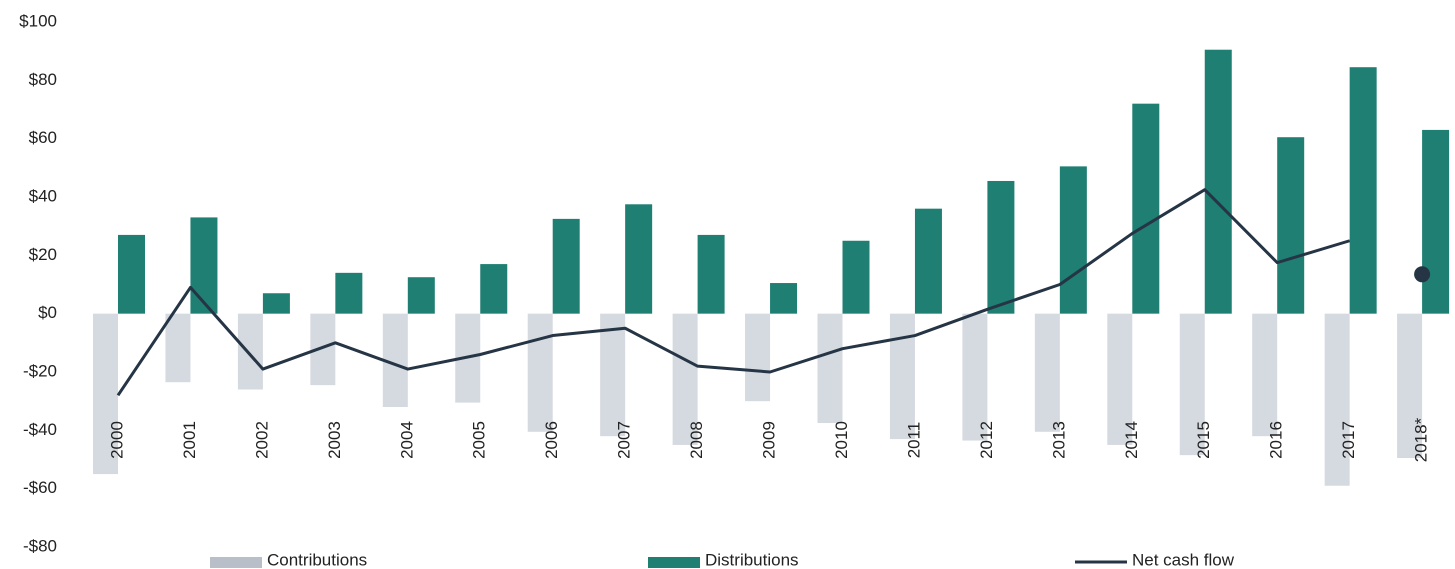 The height and width of the screenshot is (569, 1455). I want to click on x-tick-label: 2013, so click(1058, 440).